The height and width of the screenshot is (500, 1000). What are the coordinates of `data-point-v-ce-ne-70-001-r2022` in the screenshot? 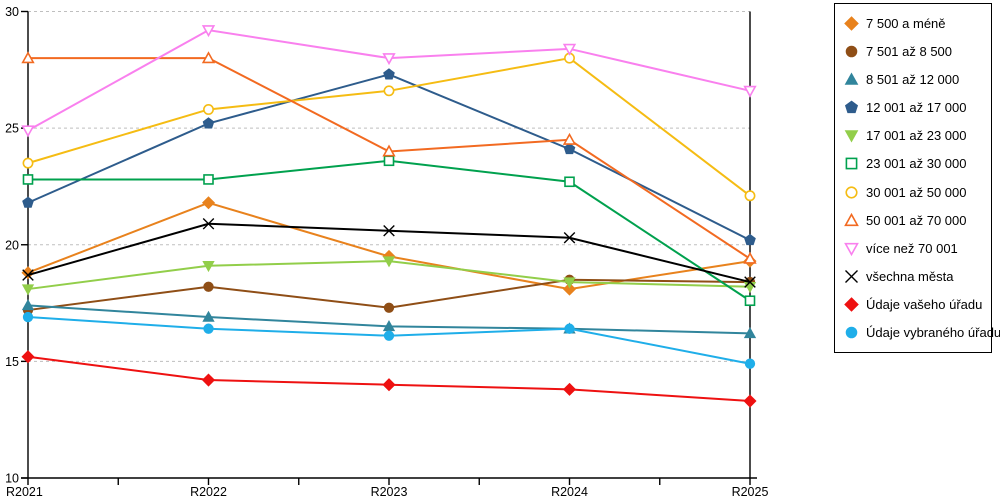 It's located at (208, 31).